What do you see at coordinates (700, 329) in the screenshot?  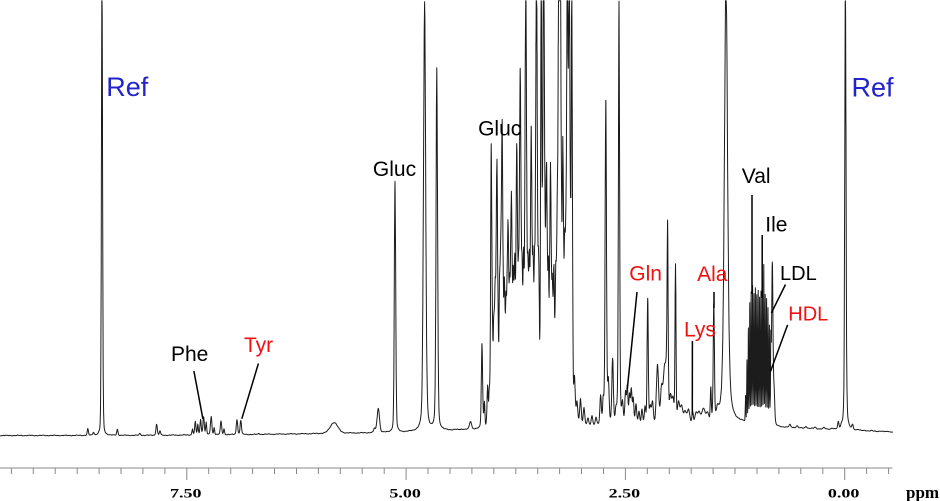 I see `svg-text: Lys` at bounding box center [700, 329].